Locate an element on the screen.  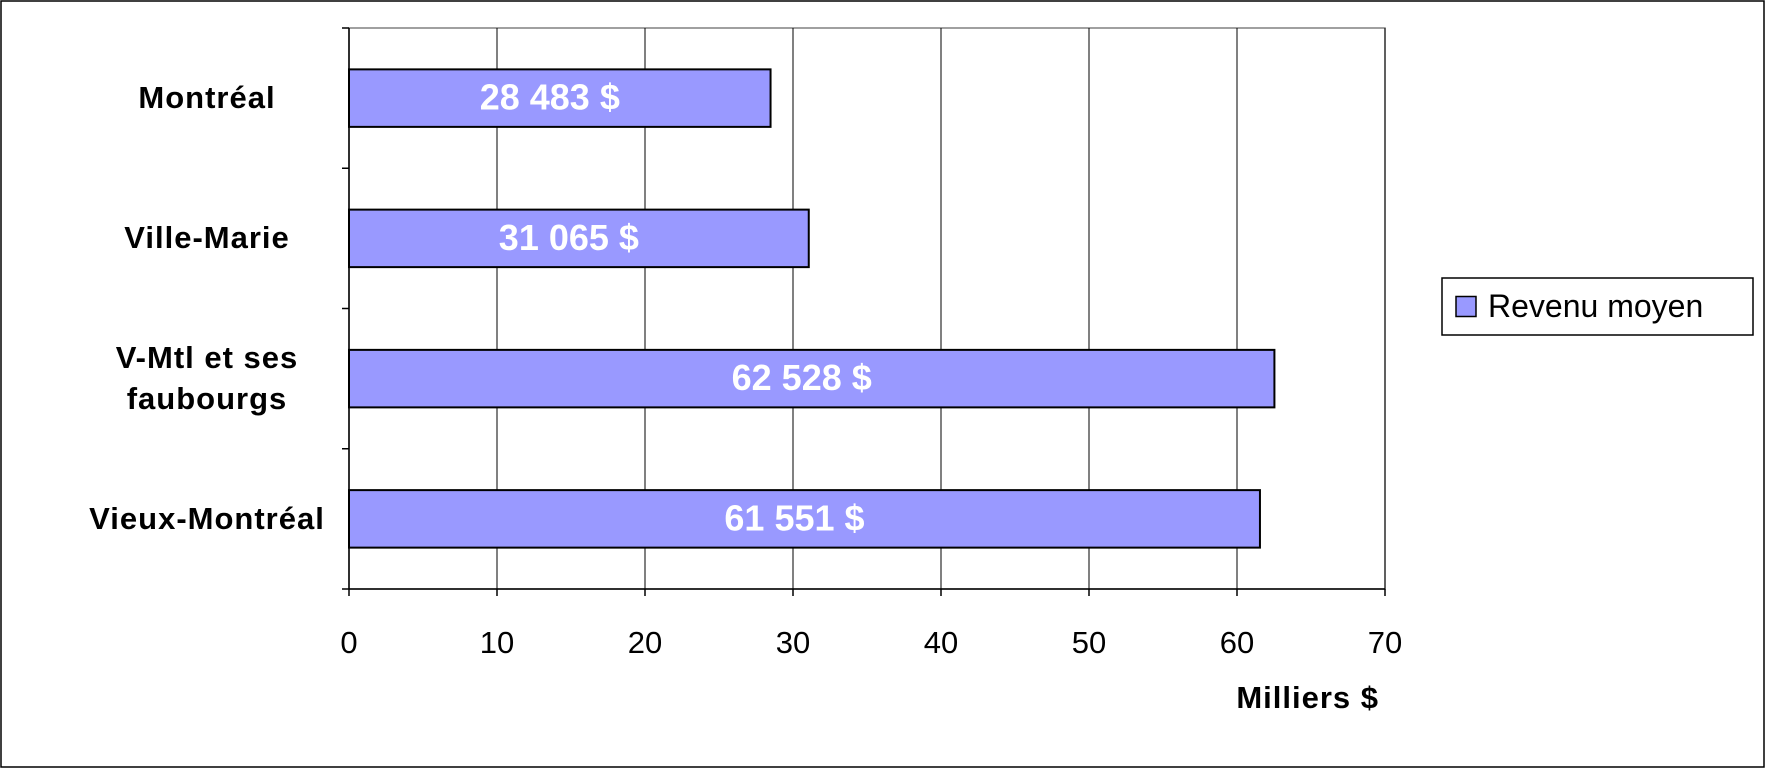
y-tick-label: V-Mtl et ses faubourgs is located at coordinates (207, 378).